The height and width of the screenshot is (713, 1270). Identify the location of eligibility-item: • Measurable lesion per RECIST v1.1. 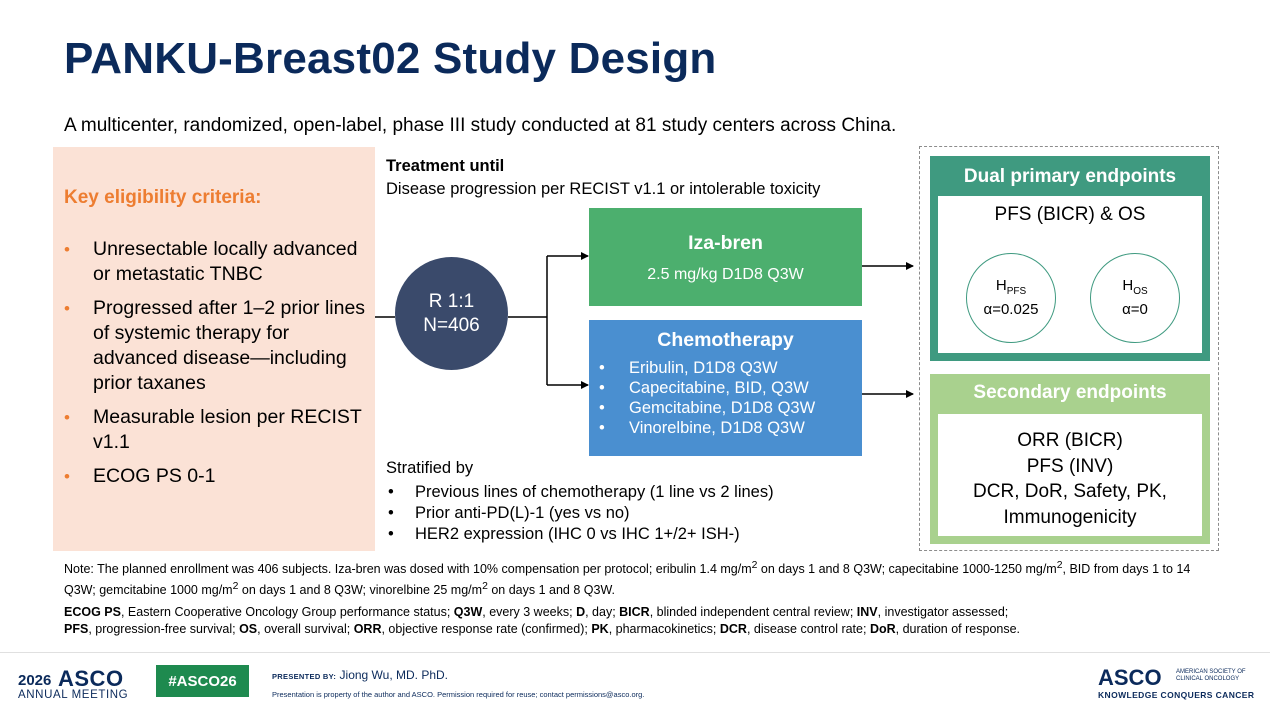
(213, 429).